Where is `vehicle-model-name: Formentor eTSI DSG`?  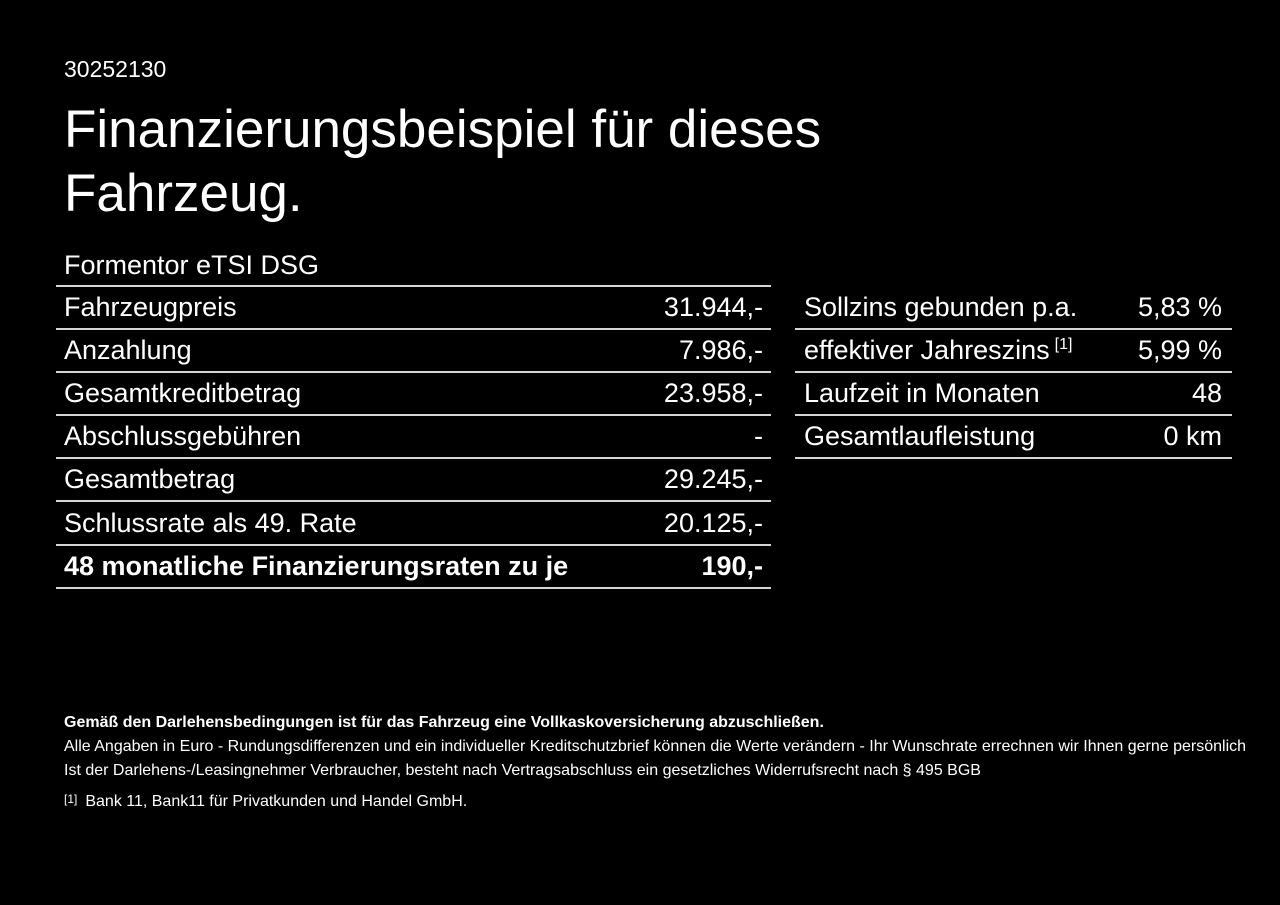
vehicle-model-name: Formentor eTSI DSG is located at coordinates (413, 266).